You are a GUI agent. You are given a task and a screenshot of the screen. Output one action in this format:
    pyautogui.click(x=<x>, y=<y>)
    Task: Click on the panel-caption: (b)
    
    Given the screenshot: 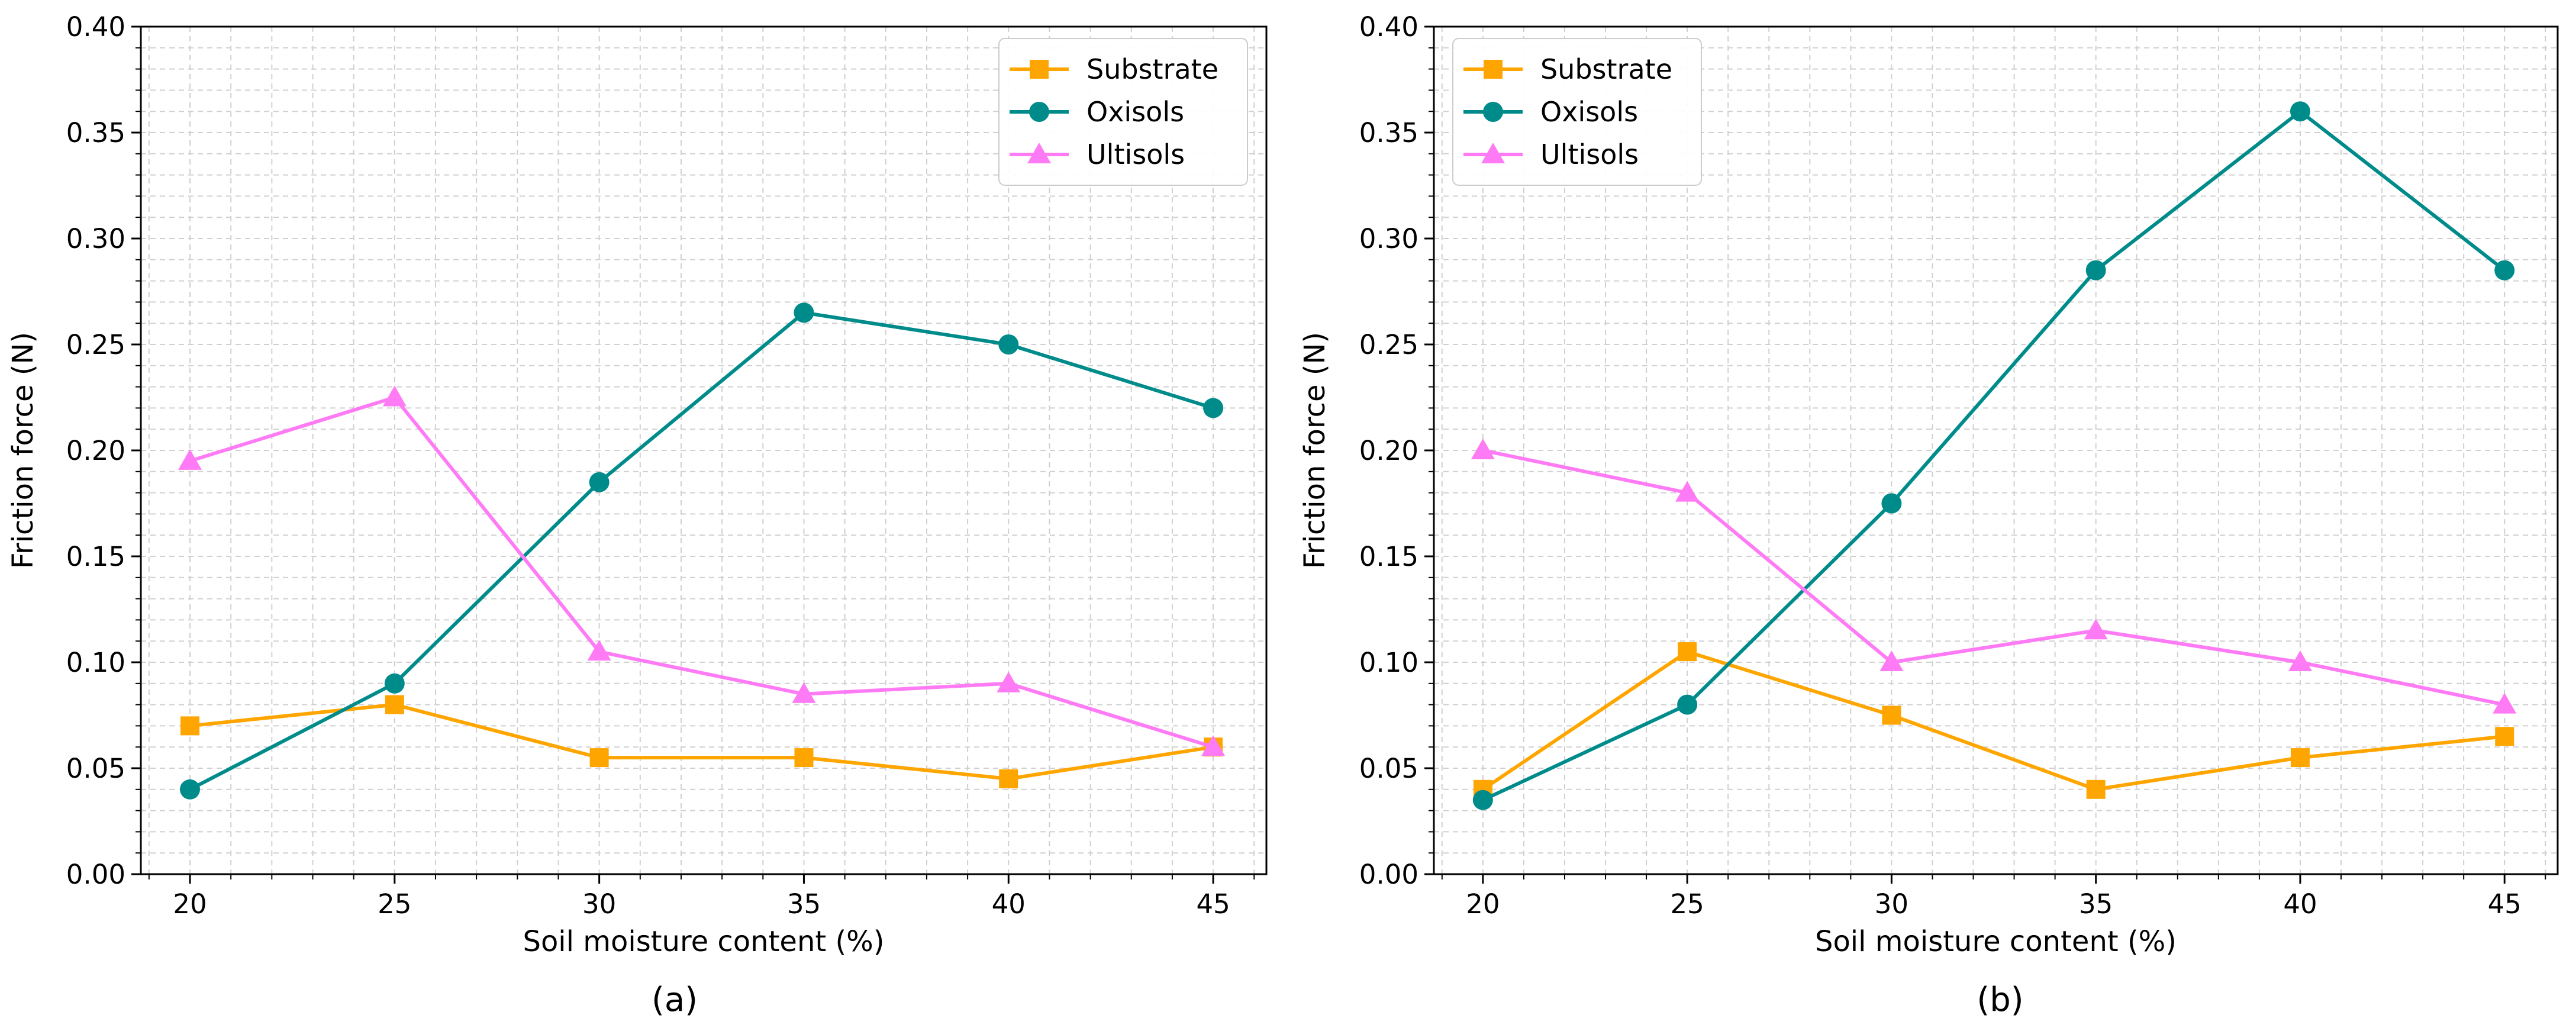 What is the action you would take?
    pyautogui.click(x=2000, y=1000)
    